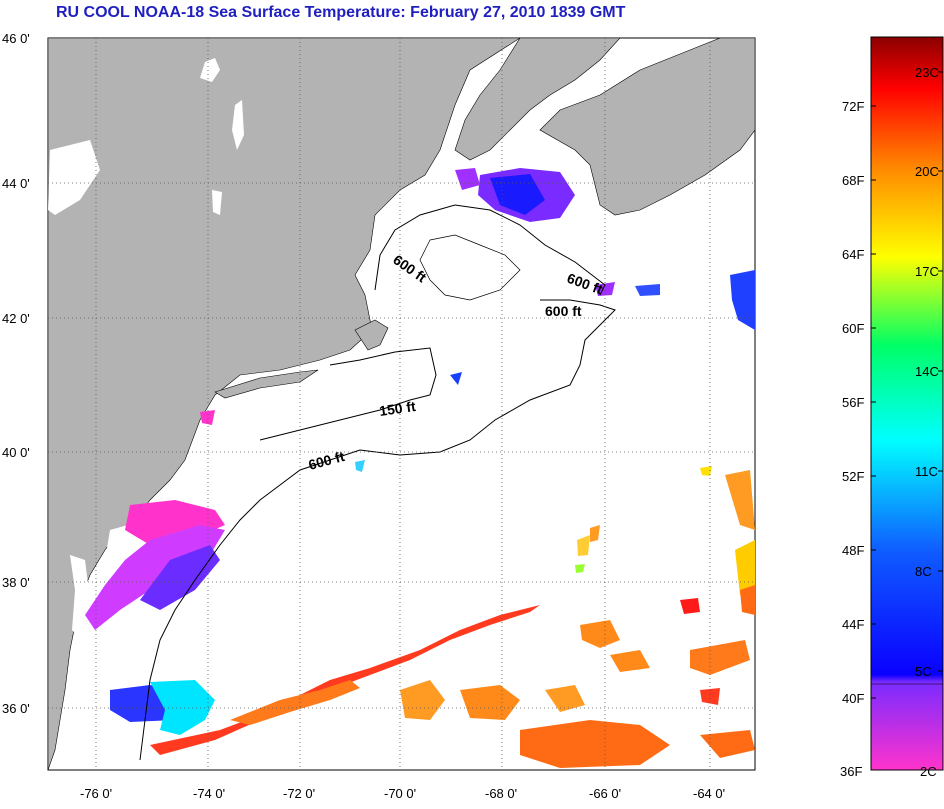 The image size is (944, 809). What do you see at coordinates (16, 318) in the screenshot?
I see `latitude-tick-label: 42 0'` at bounding box center [16, 318].